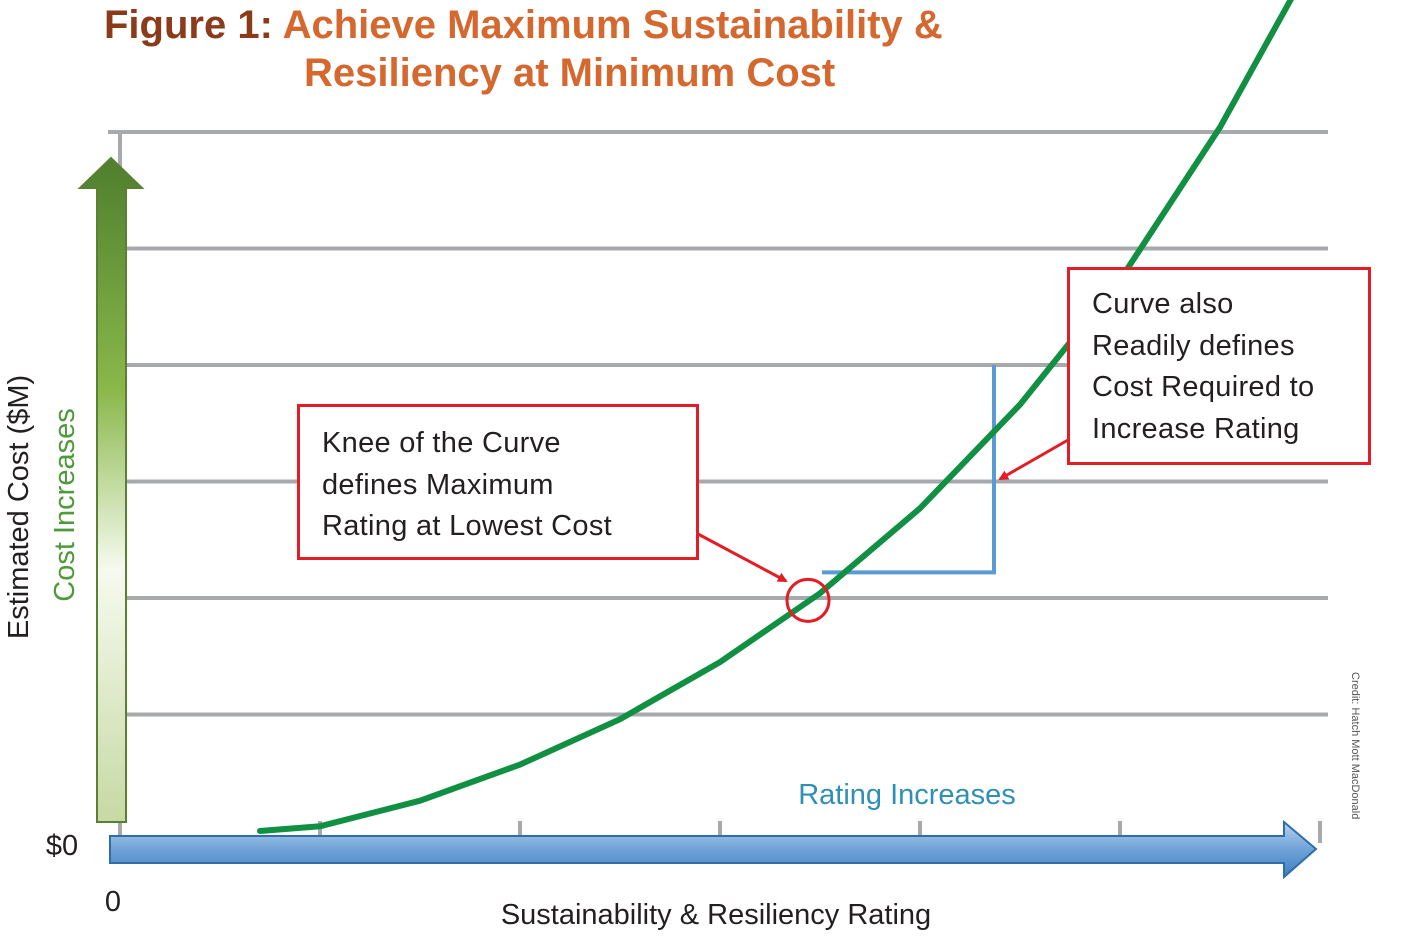 Image resolution: width=1401 pixels, height=948 pixels. What do you see at coordinates (111, 489) in the screenshot?
I see `cost-increases-arrow` at bounding box center [111, 489].